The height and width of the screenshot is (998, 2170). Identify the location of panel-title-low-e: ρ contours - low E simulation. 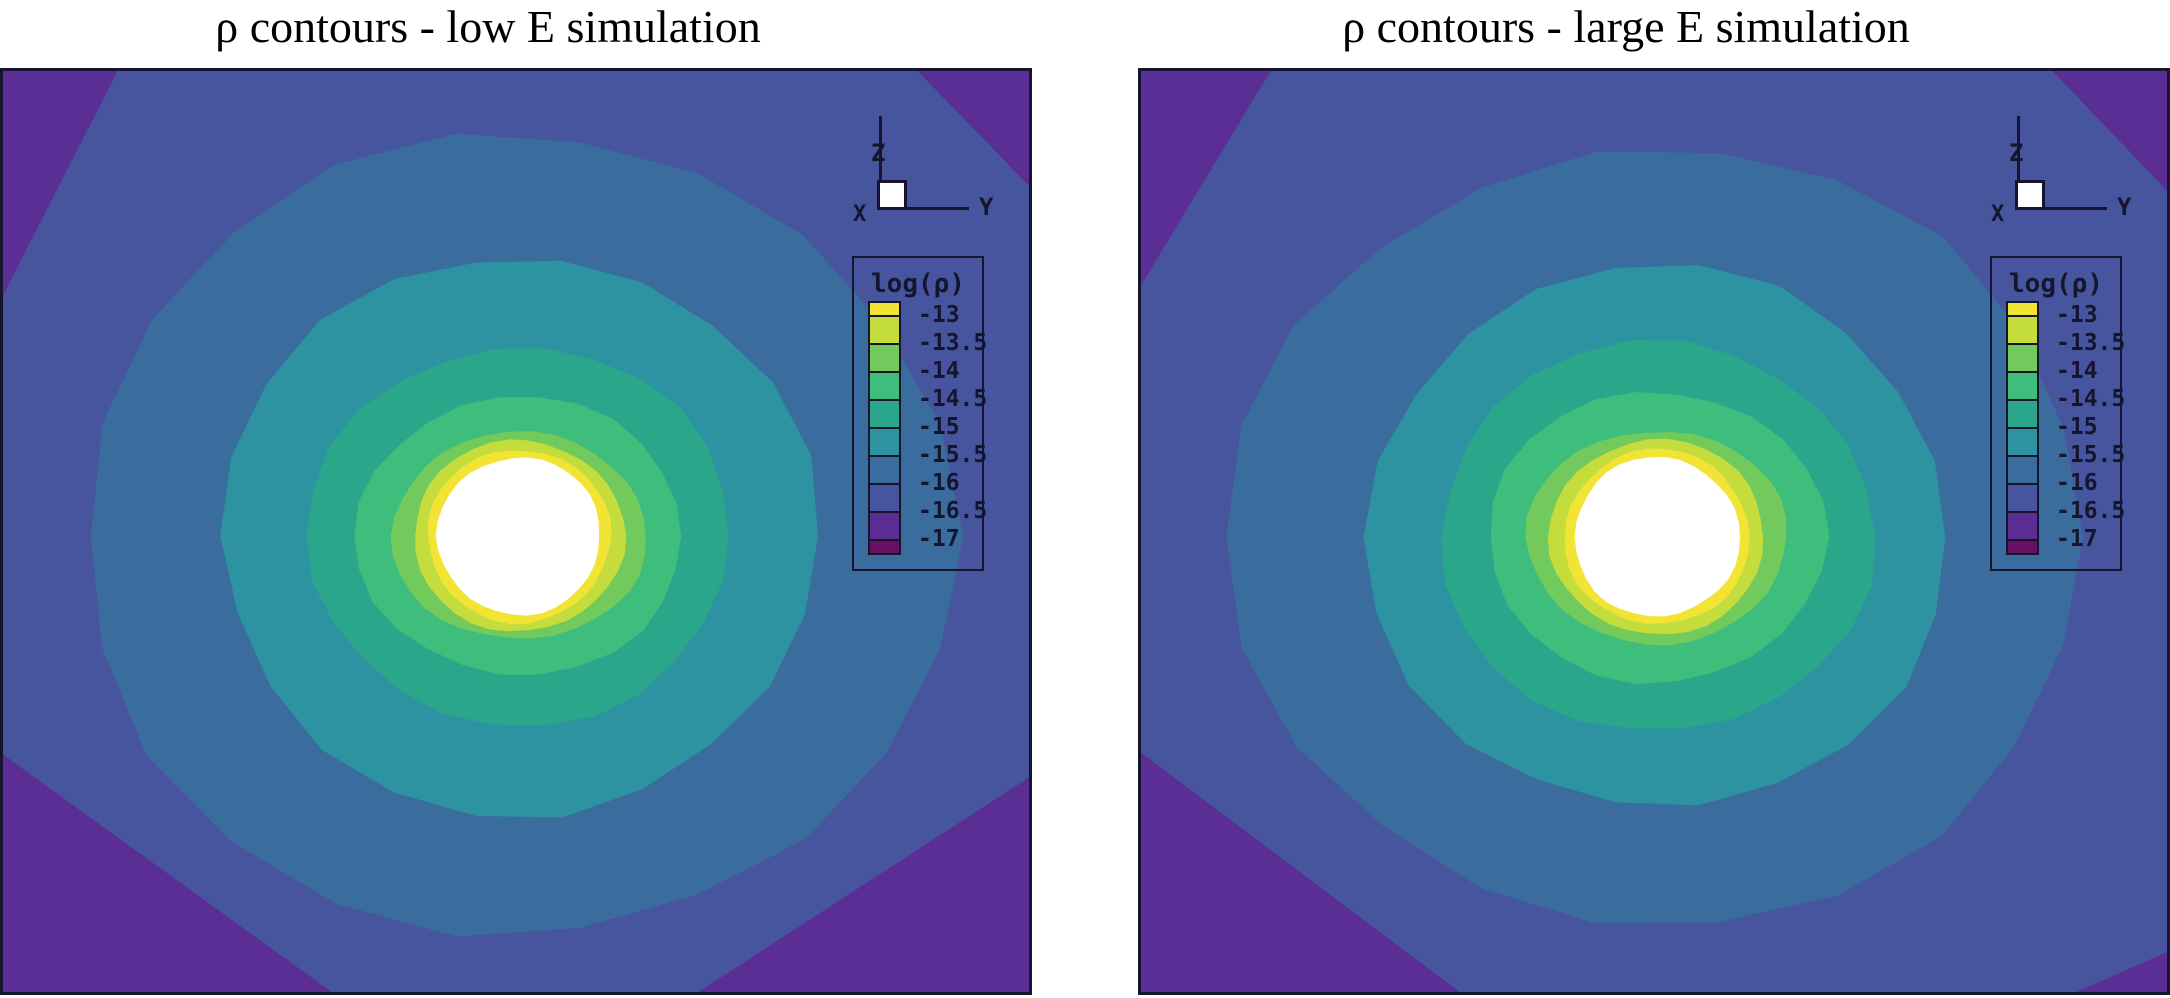
(488, 26).